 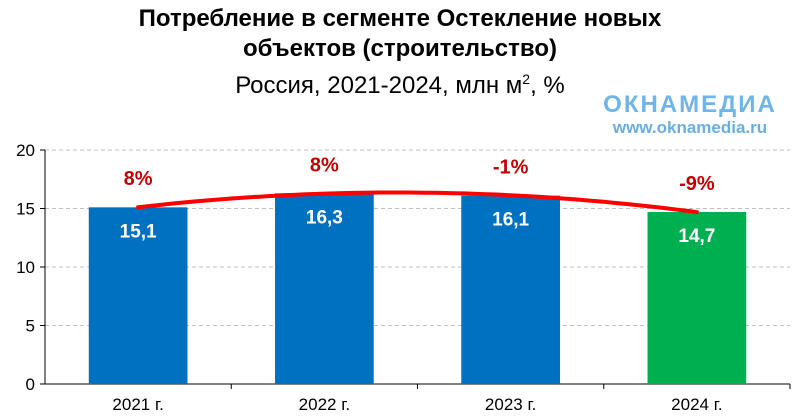 I want to click on brand-url: www.oknamedia.ru, so click(x=690, y=127).